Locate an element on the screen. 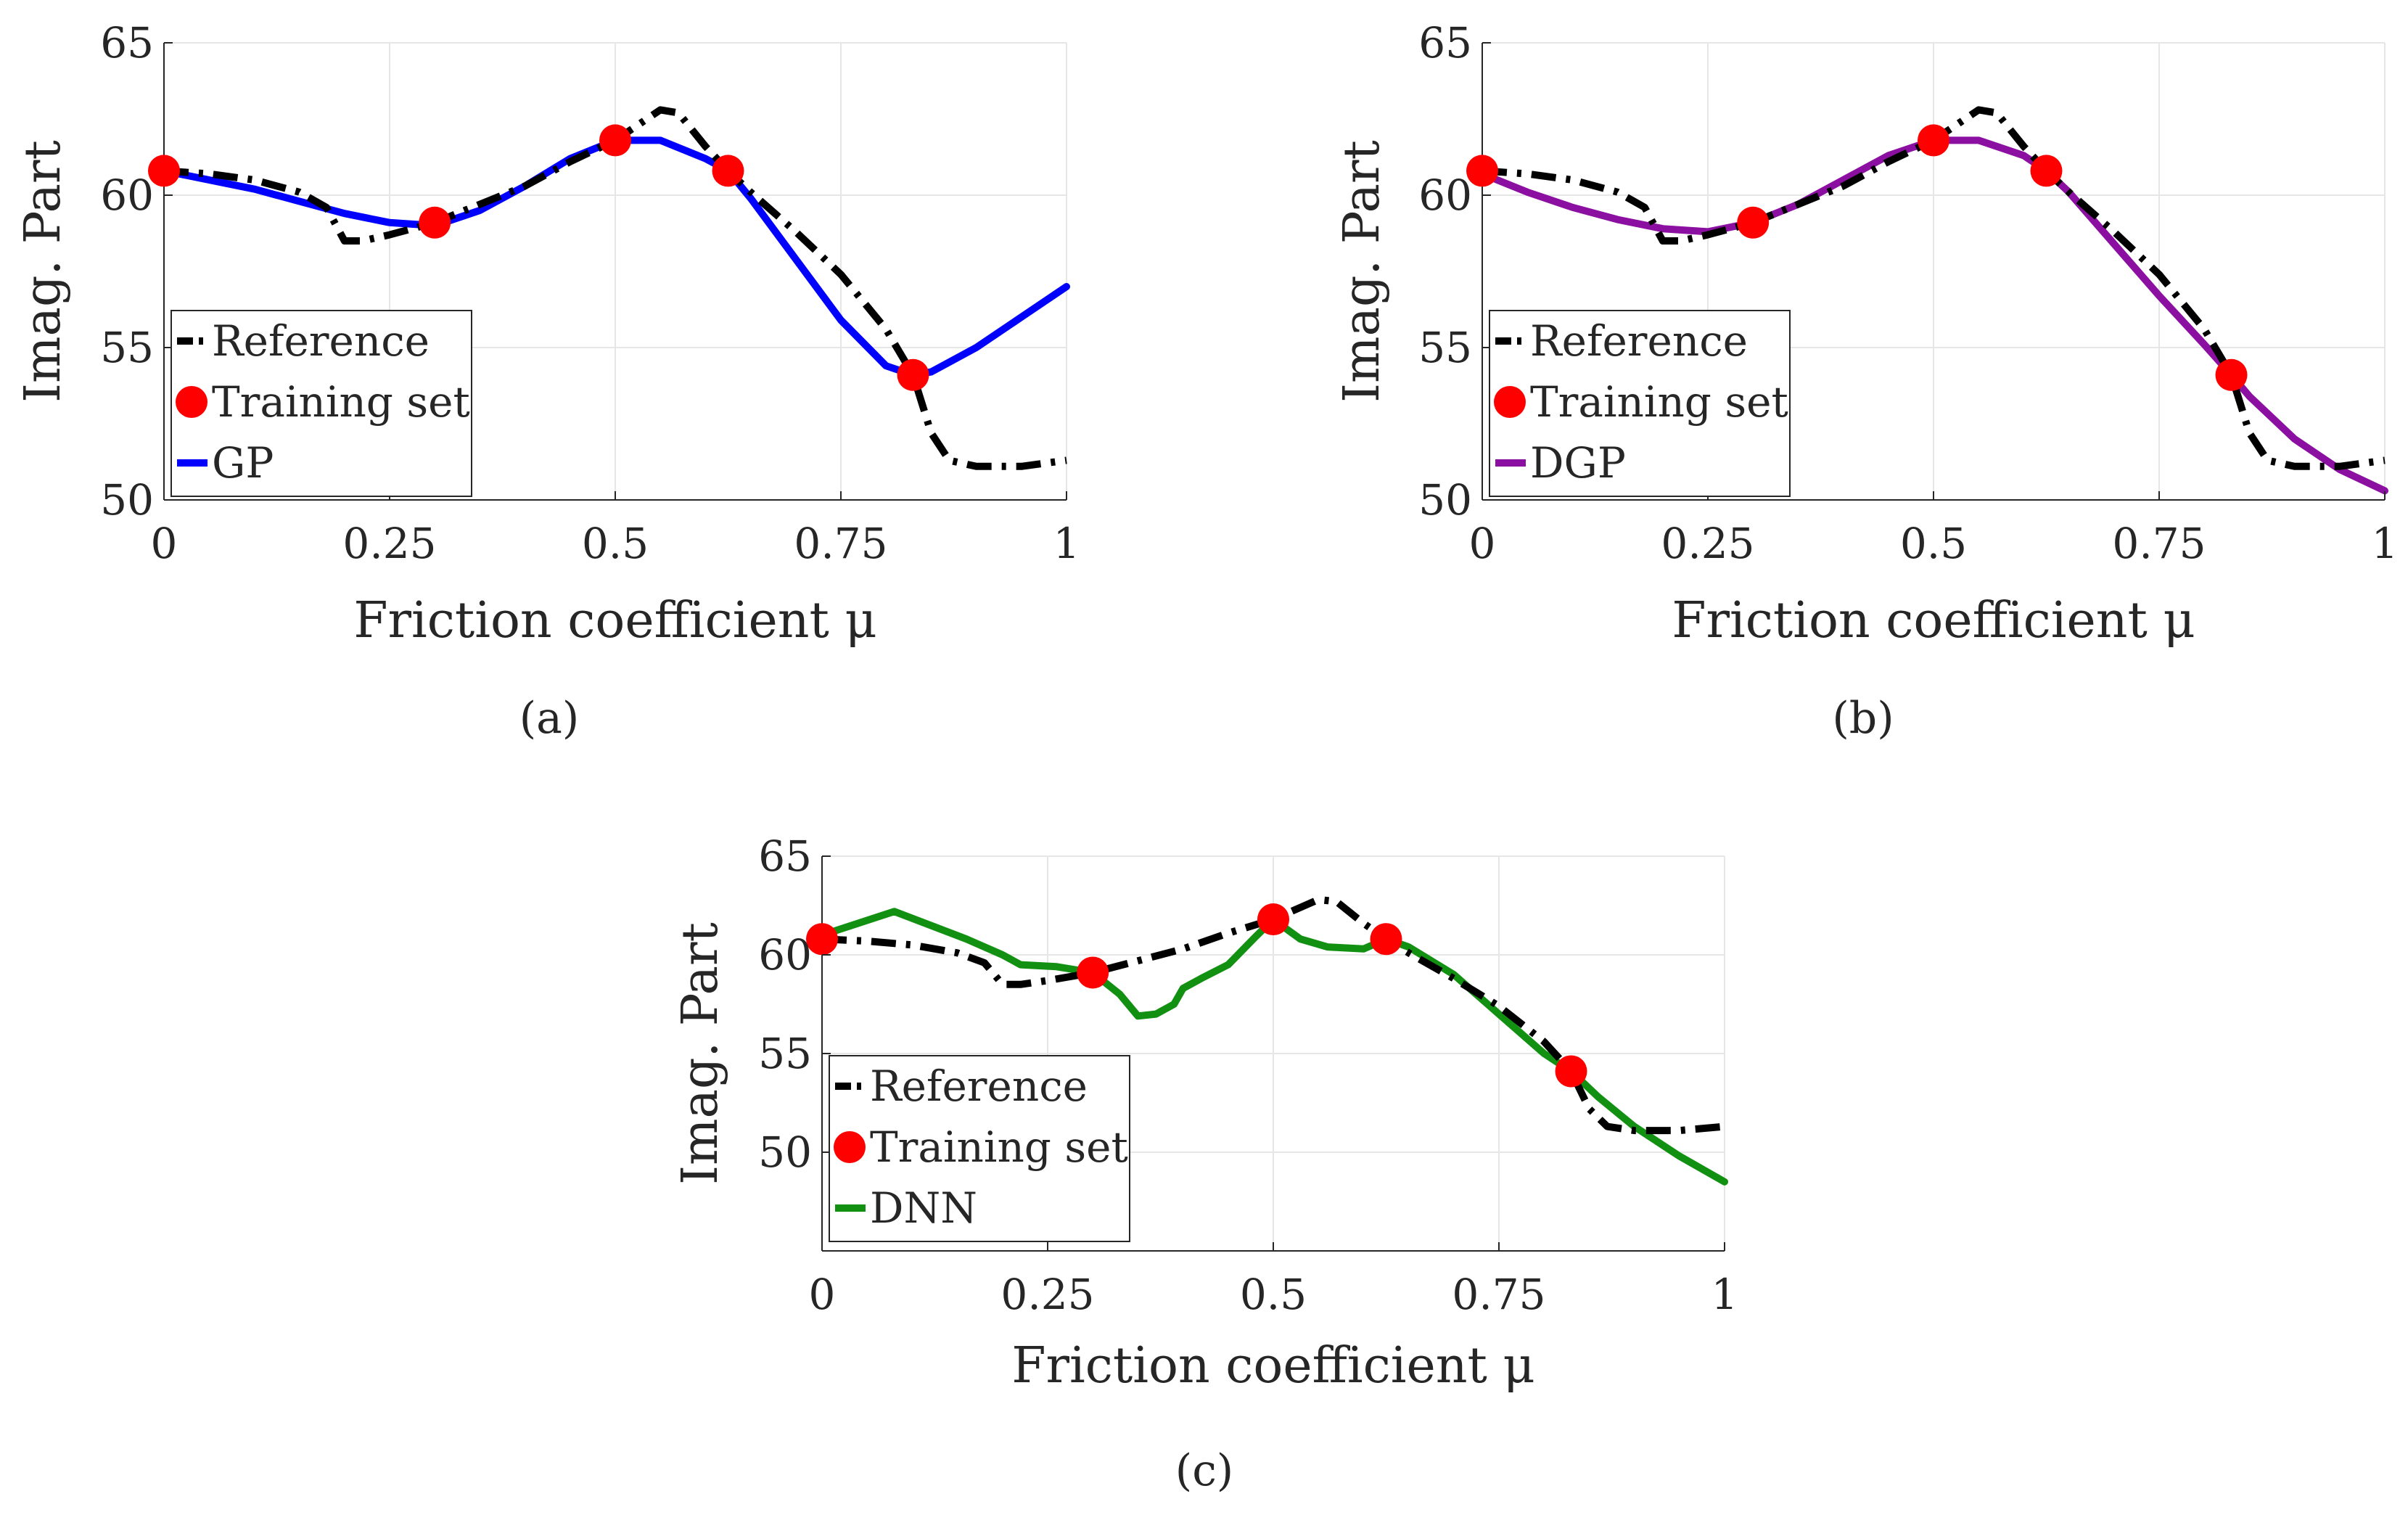 This screenshot has height=1515, width=2408. panel-b-xtick-4: 1 is located at coordinates (2385, 543).